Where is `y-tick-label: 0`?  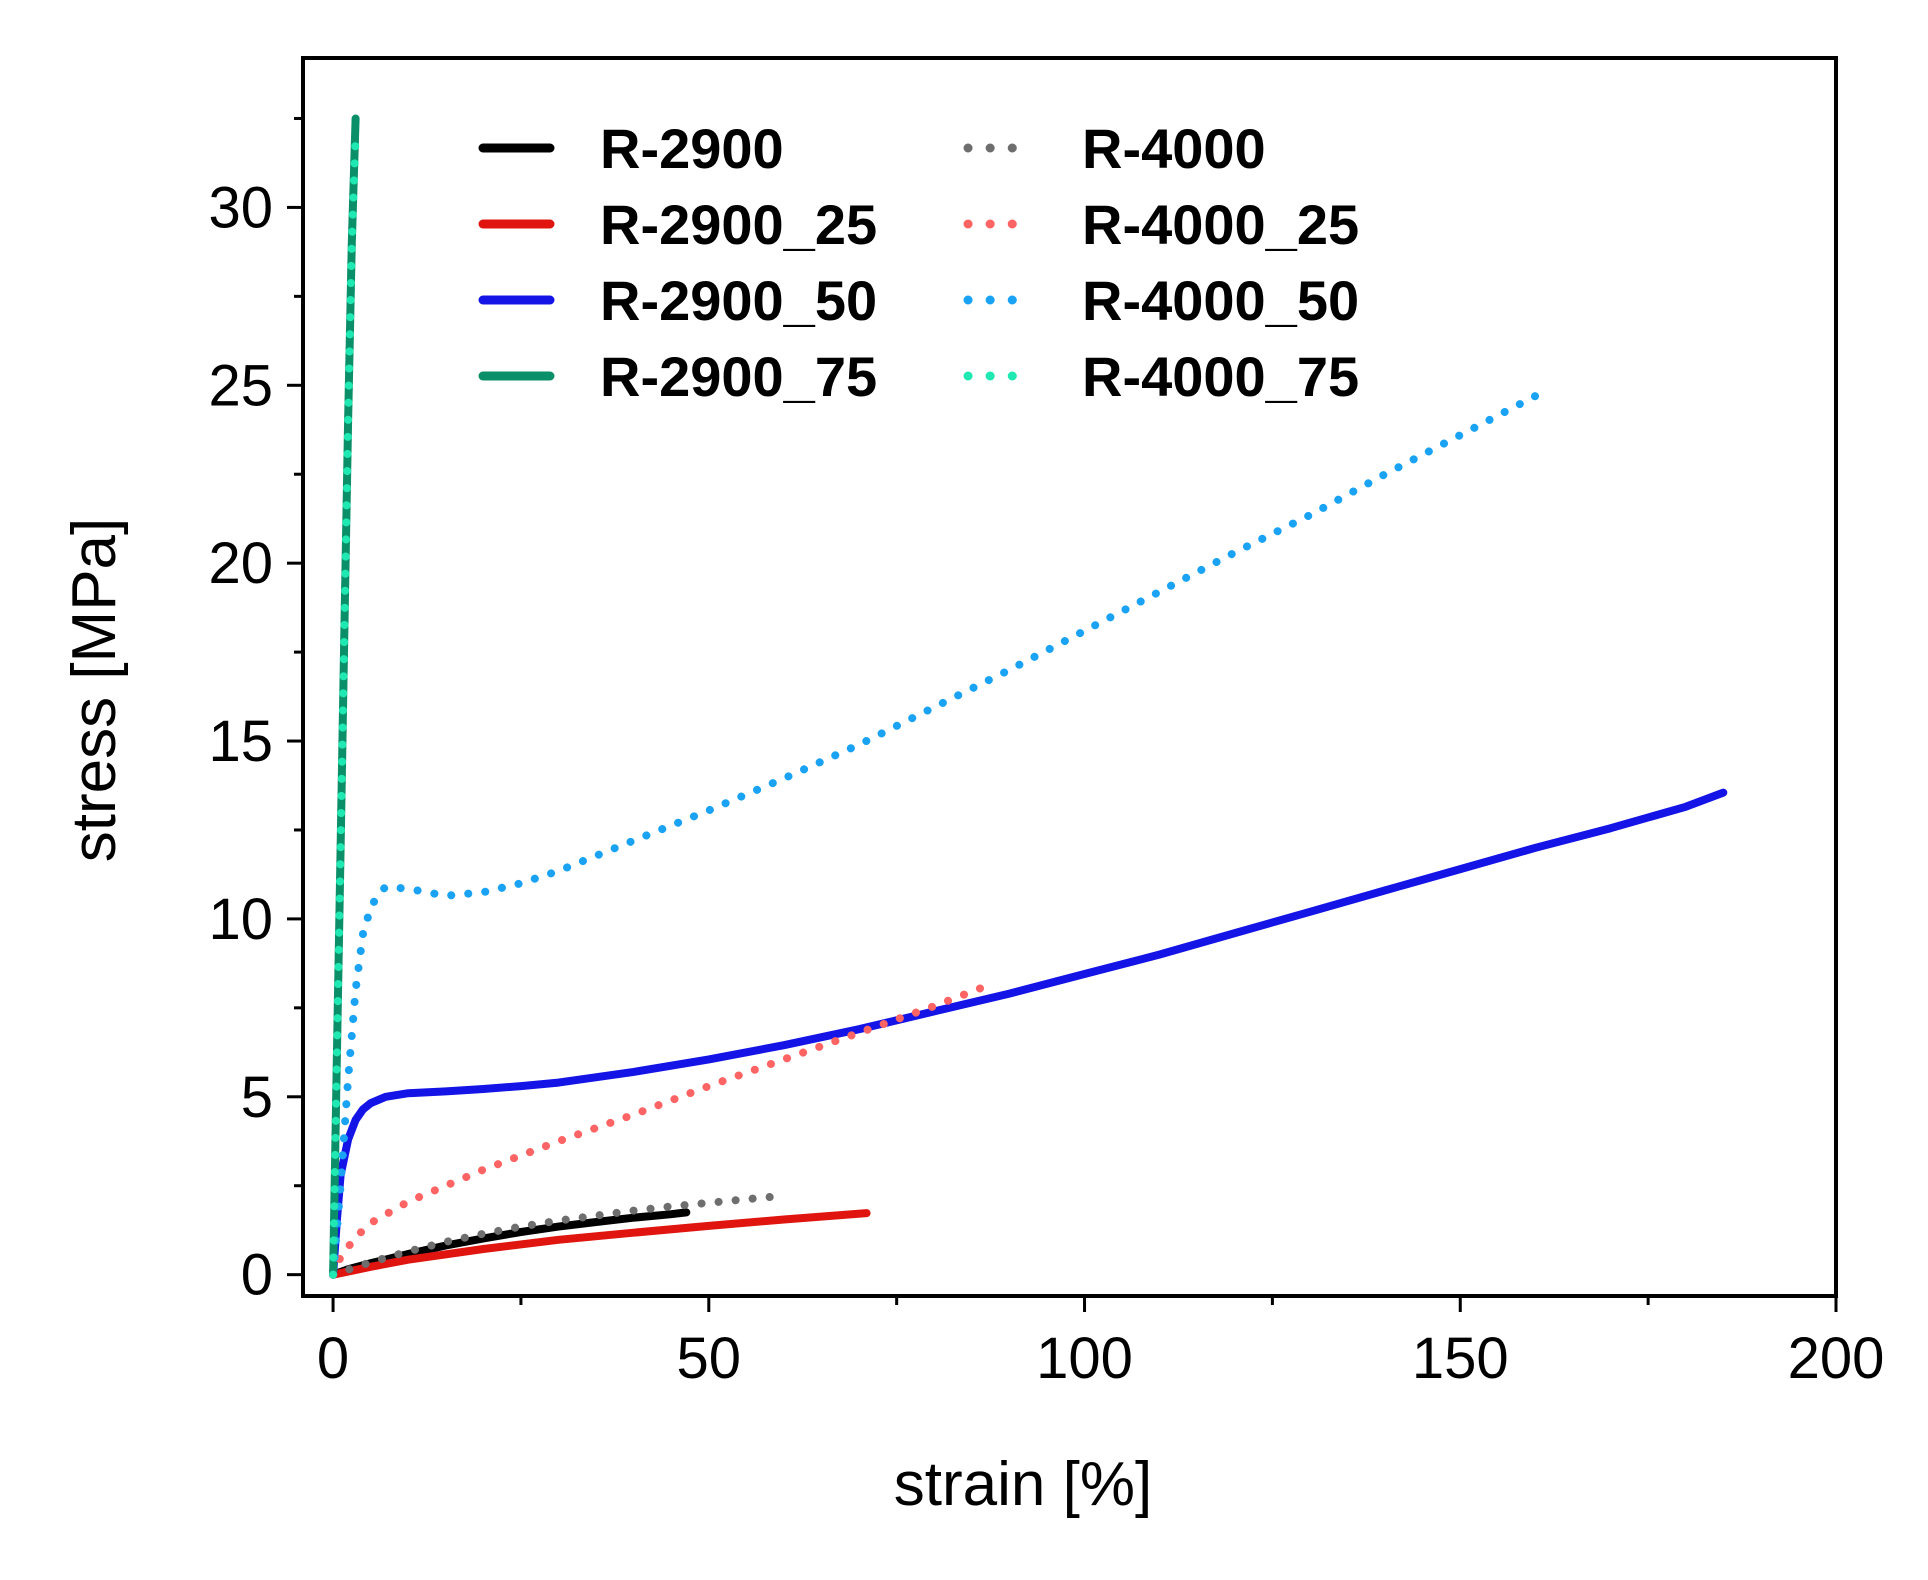
y-tick-label: 0 is located at coordinates (257, 1275).